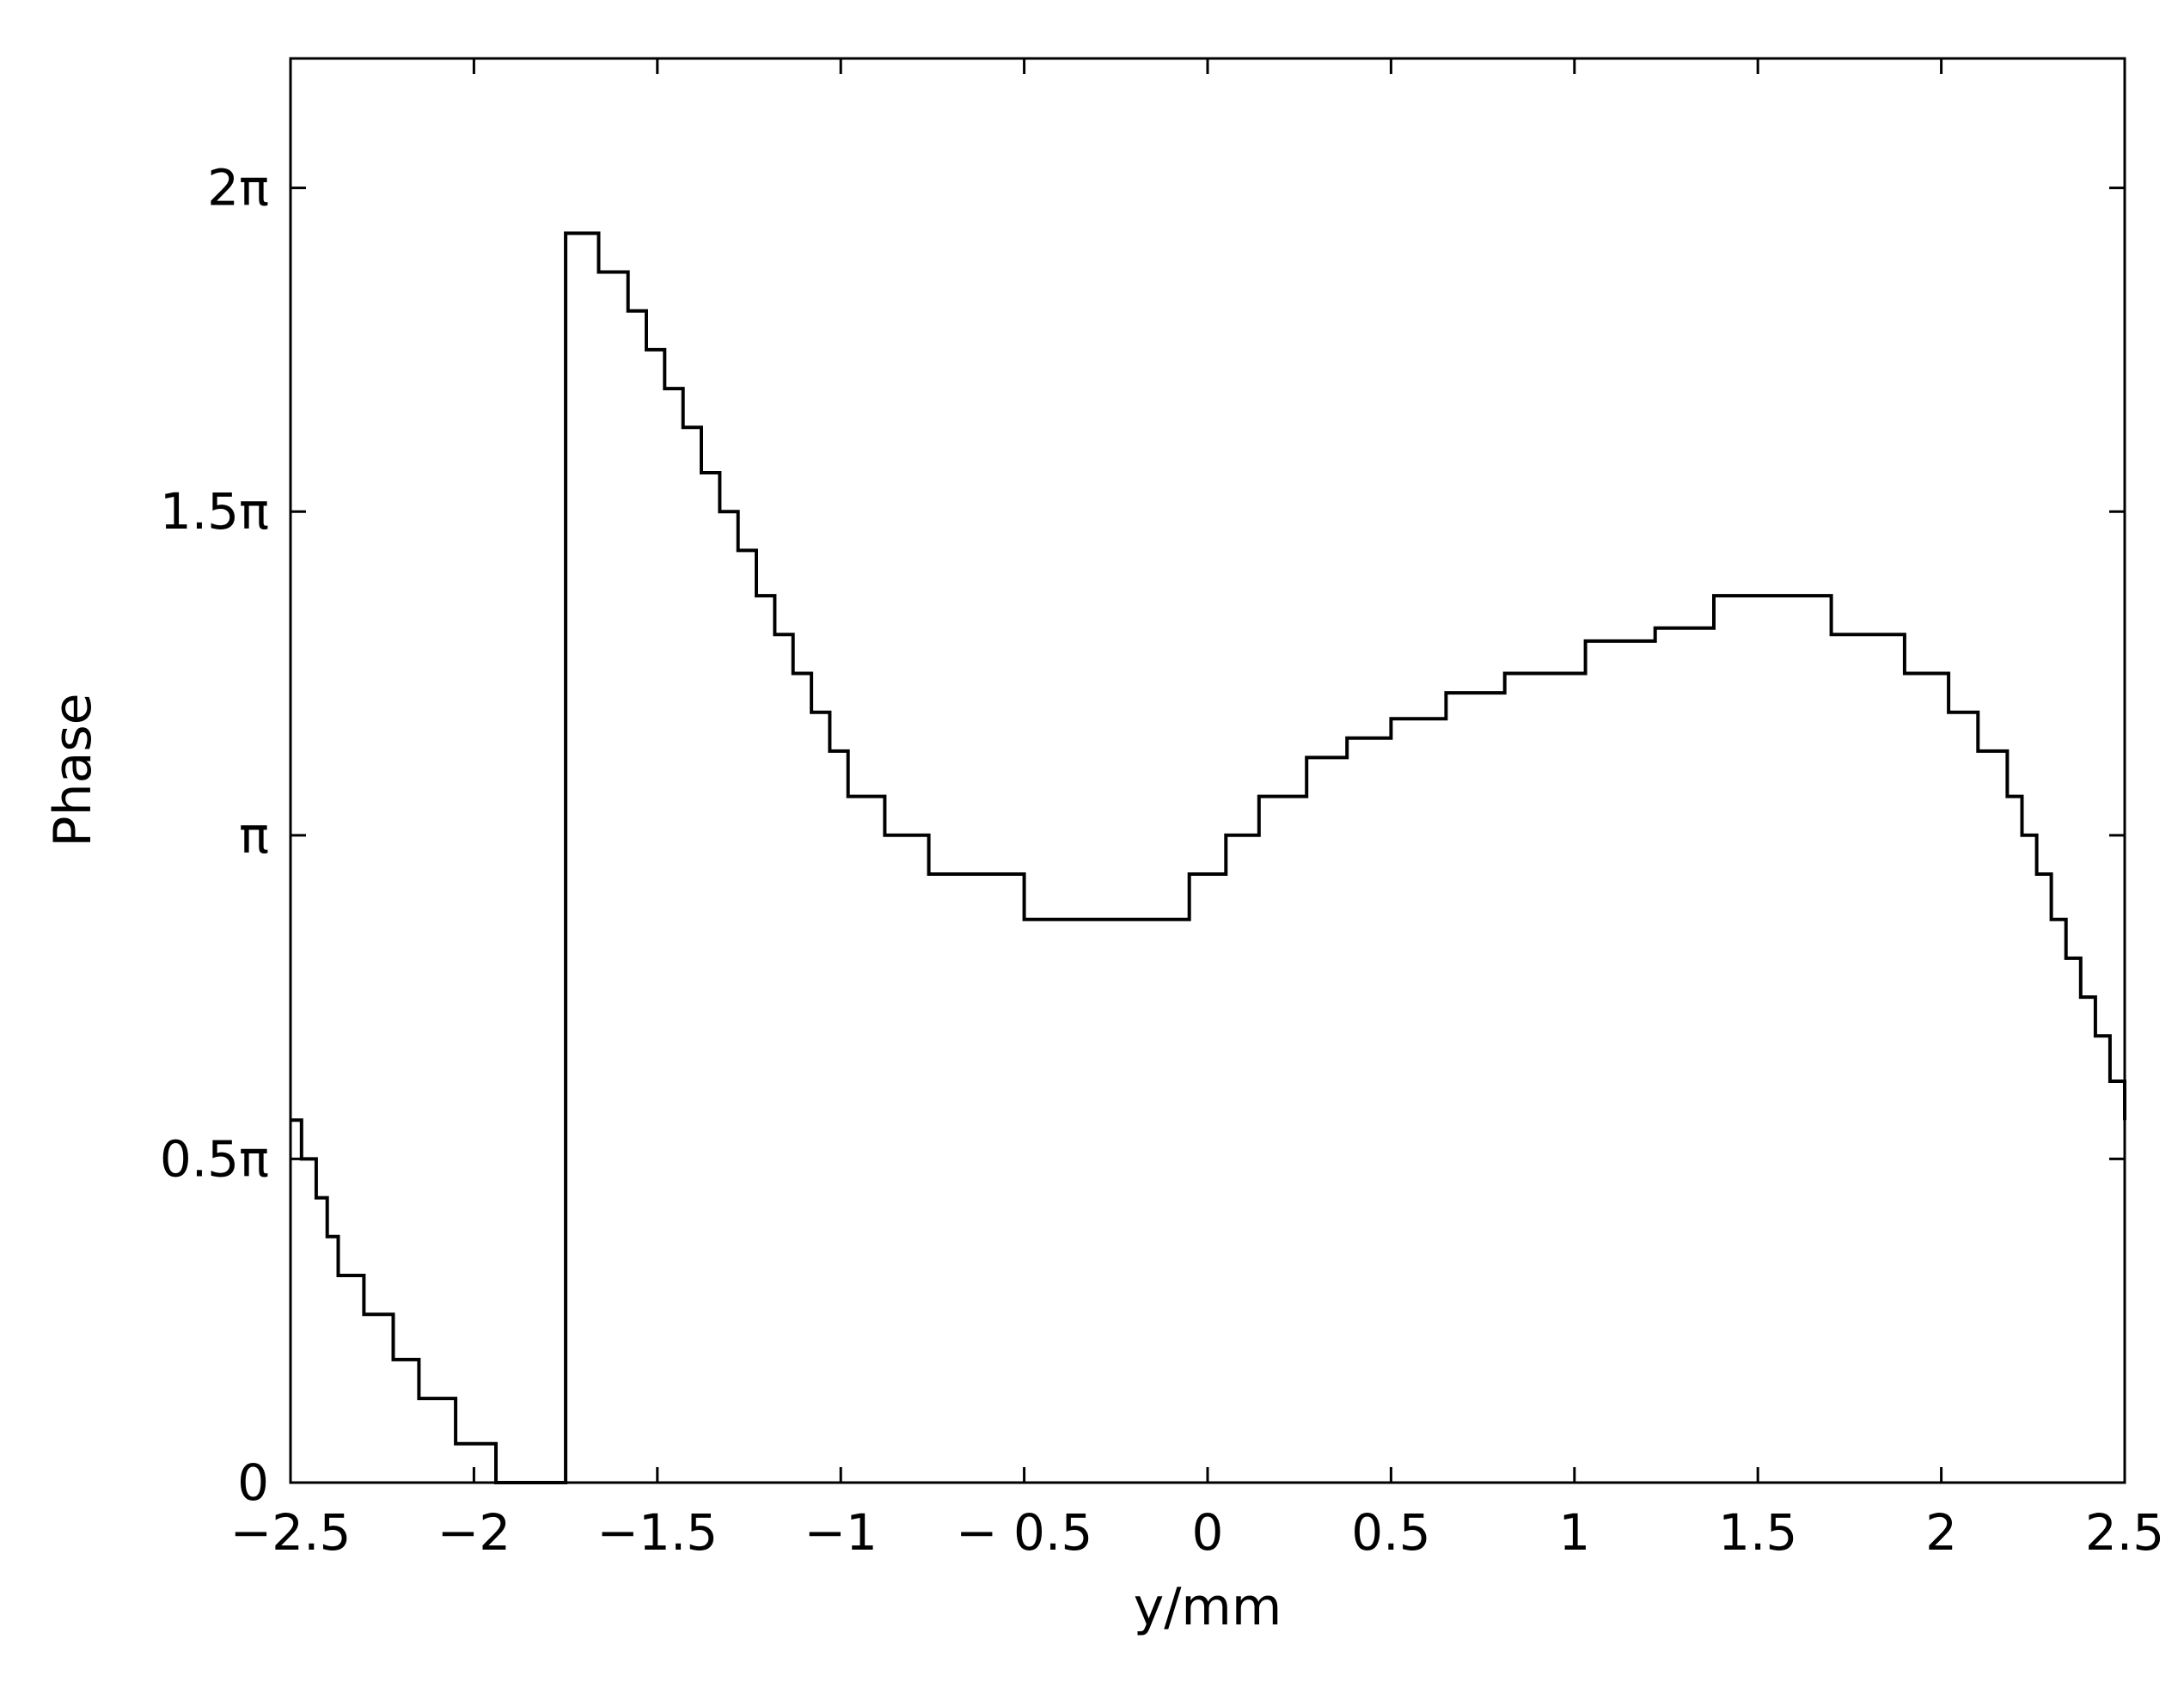  What do you see at coordinates (841, 1532) in the screenshot?
I see `x-tick-label: −1` at bounding box center [841, 1532].